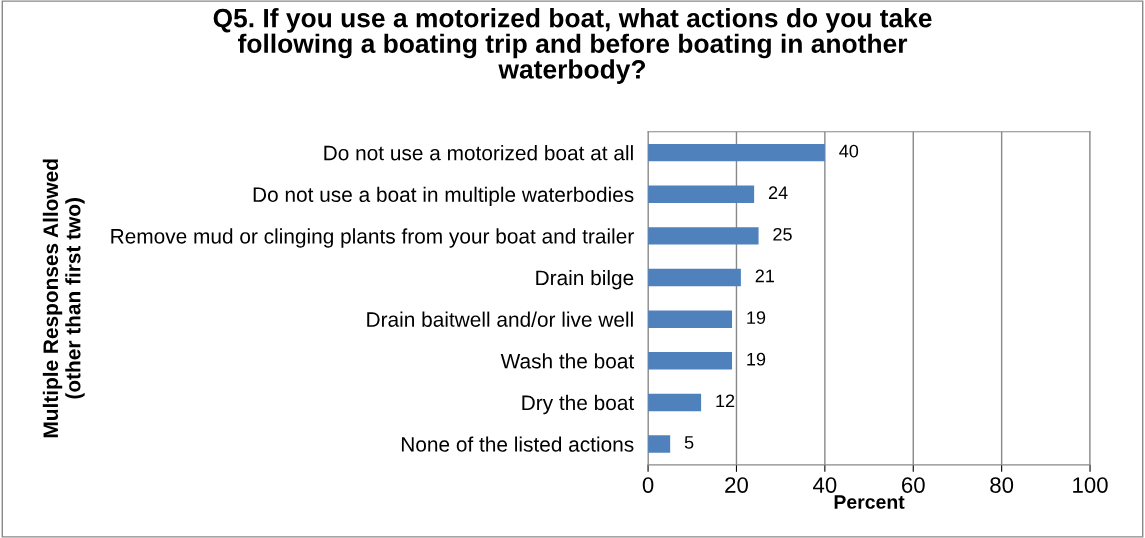 This screenshot has width=1145, height=538. Describe the element at coordinates (764, 276) in the screenshot. I see `data-label: 21` at that location.